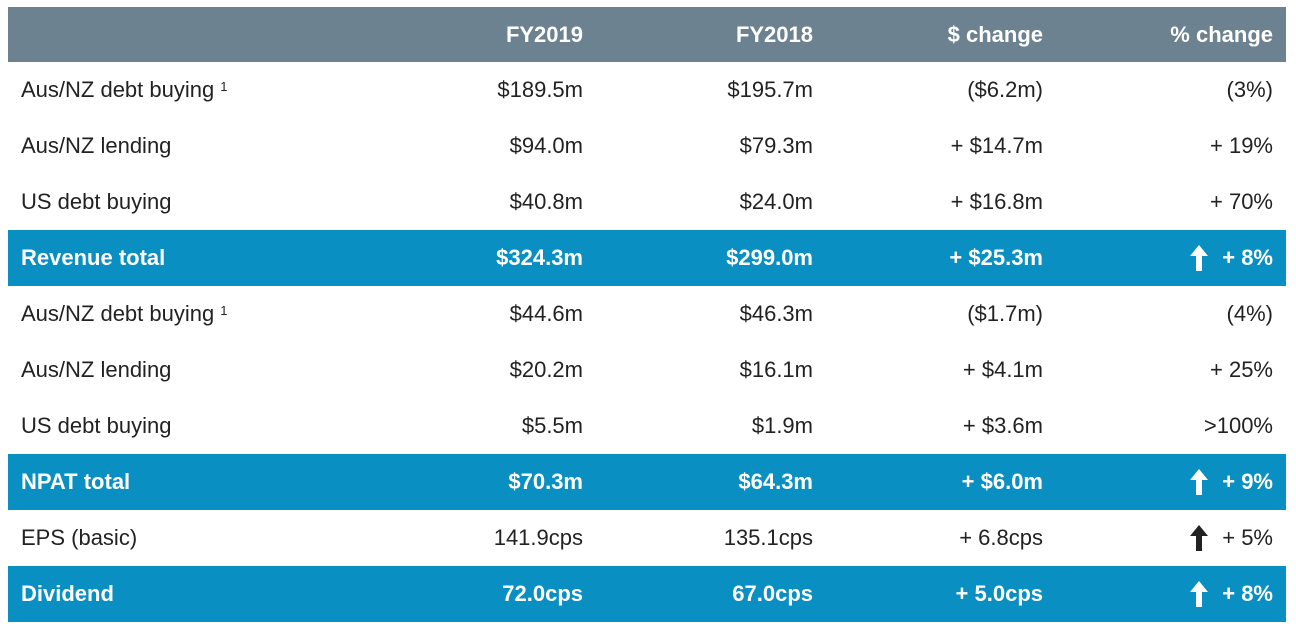 This screenshot has width=1296, height=628. I want to click on table-row: US debt buying $40.8m $24.0m + $16.8m + 70%, so click(647, 202).